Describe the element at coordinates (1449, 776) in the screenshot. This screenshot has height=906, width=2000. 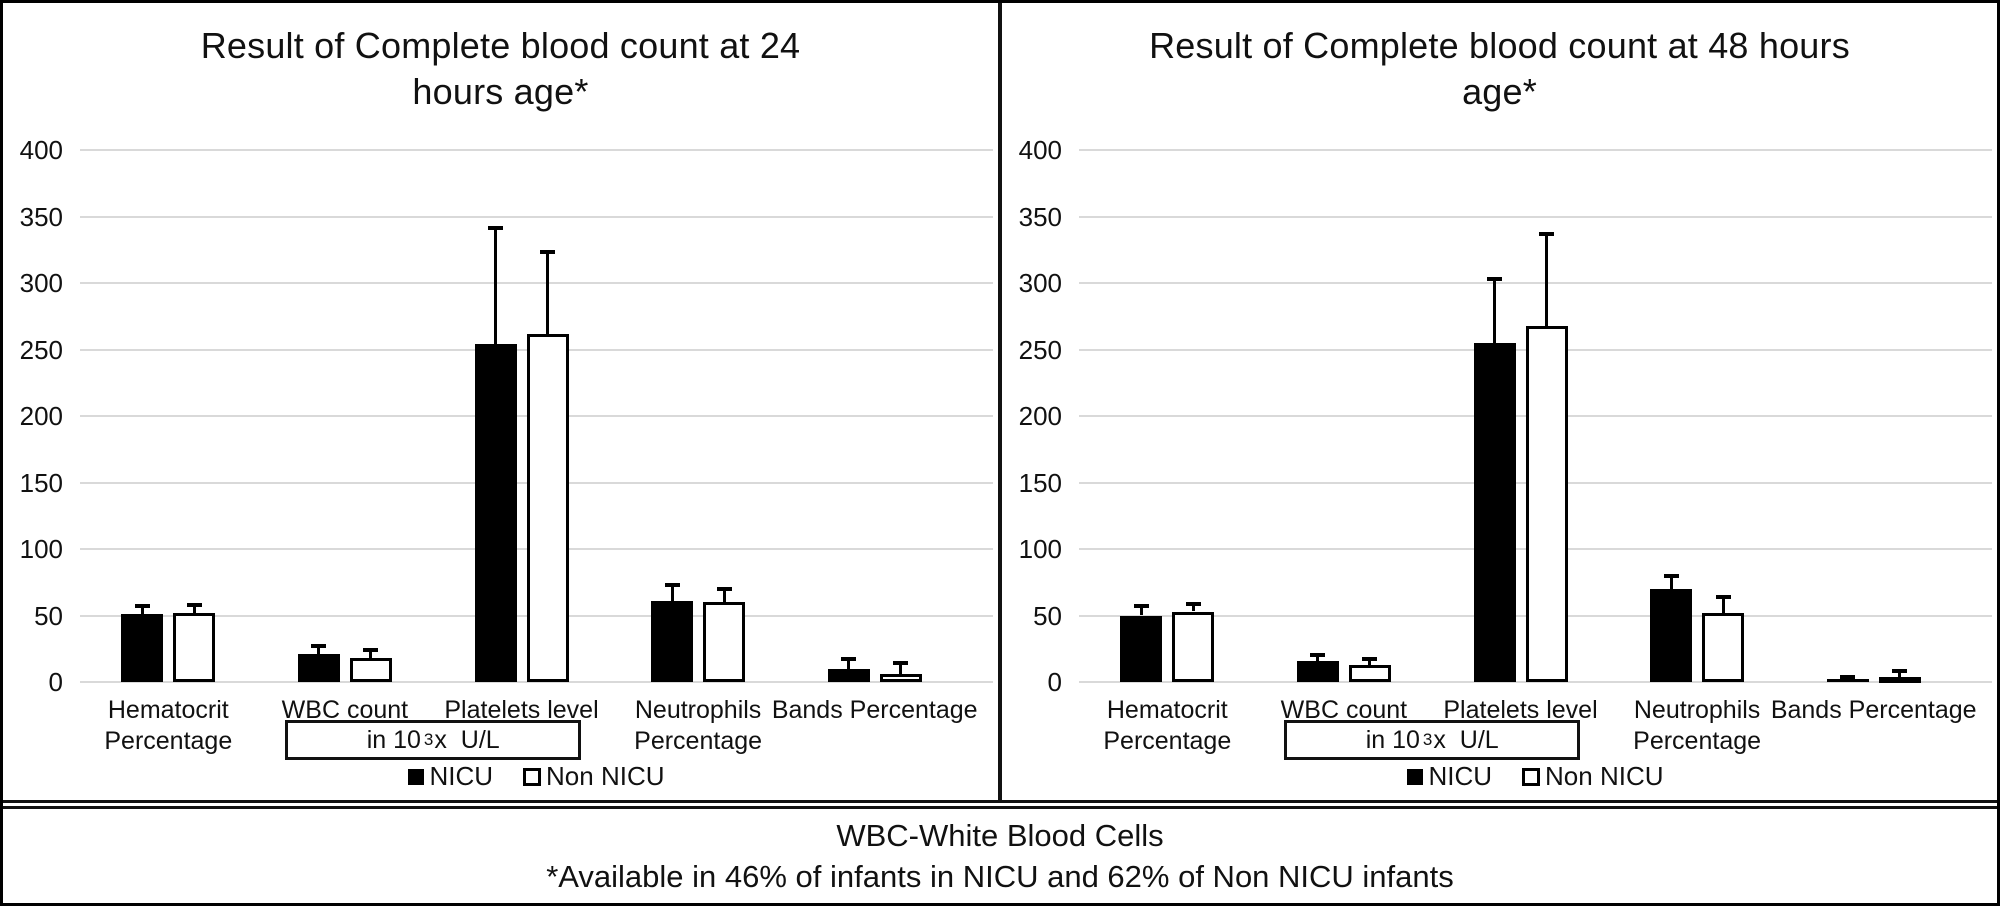
I see `legend-item-nicu: NICU` at that location.